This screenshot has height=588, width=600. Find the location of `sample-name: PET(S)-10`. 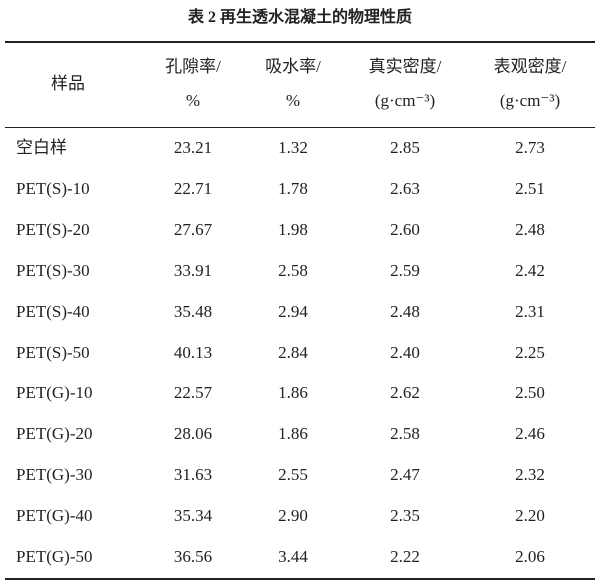

sample-name: PET(S)-10 is located at coordinates (53, 188).